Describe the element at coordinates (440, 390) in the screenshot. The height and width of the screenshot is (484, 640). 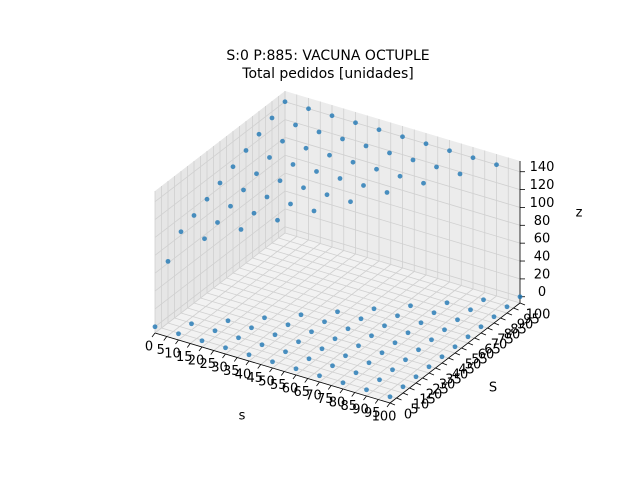
I see `y-tick-label: 25` at that location.